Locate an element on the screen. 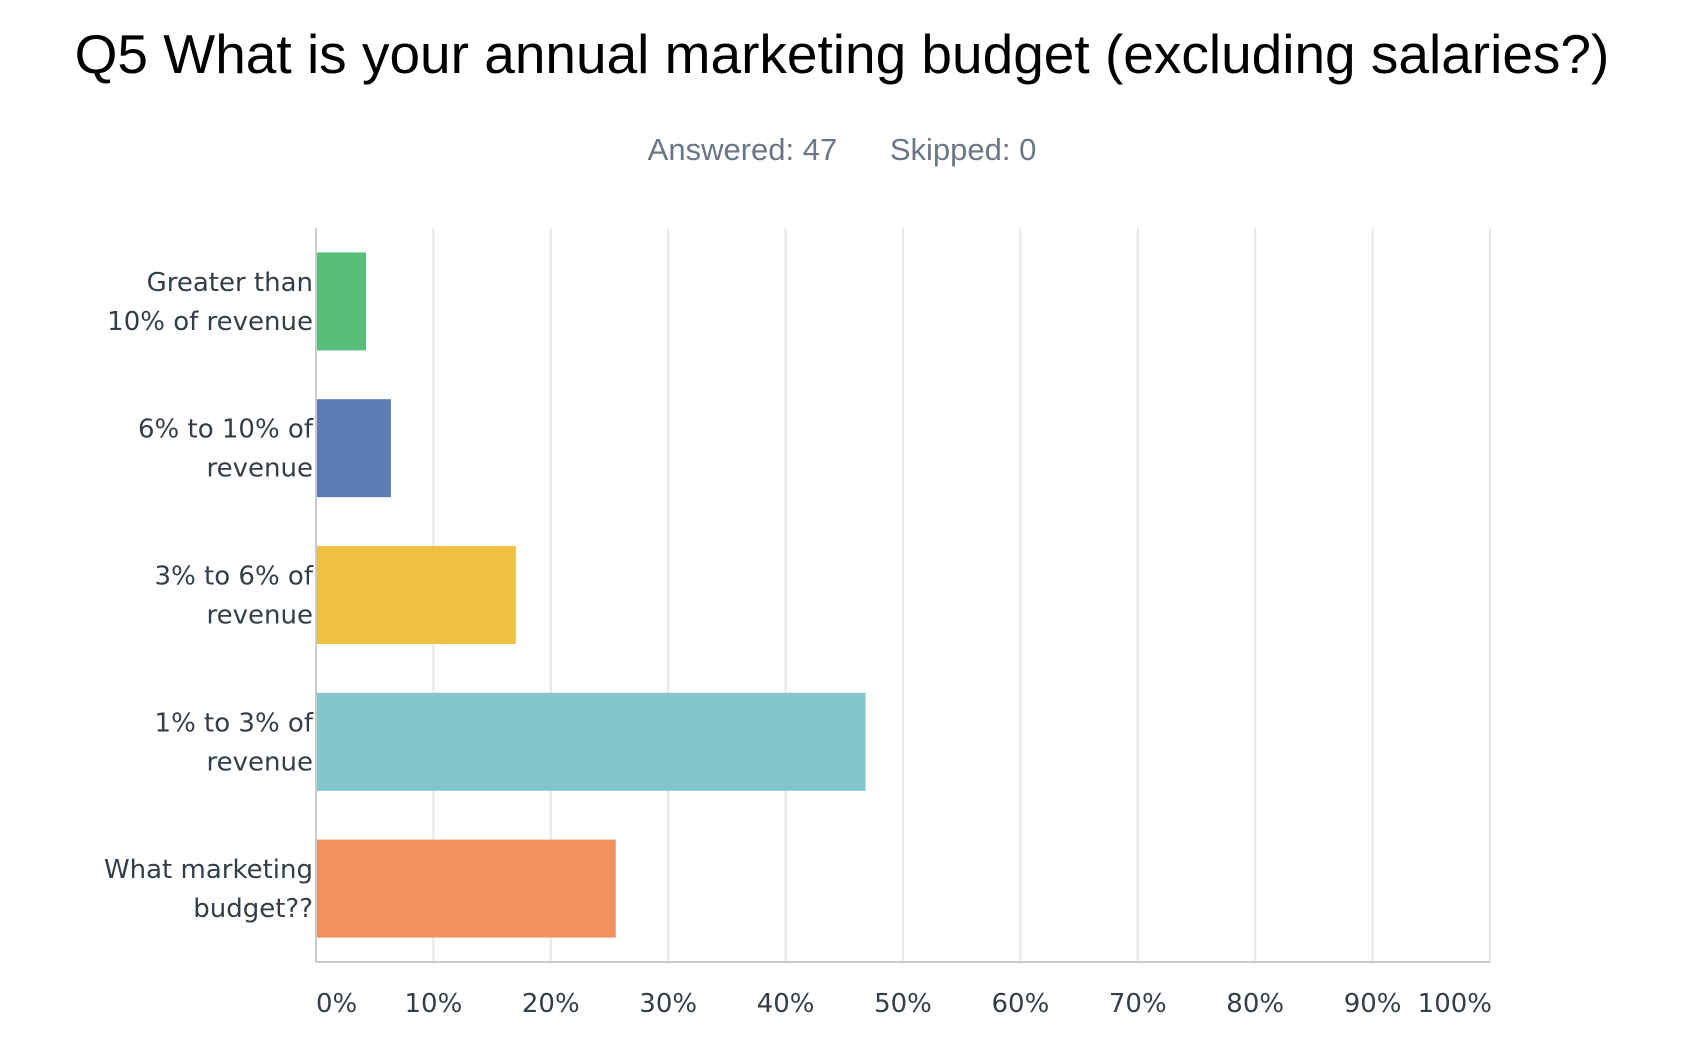  x-tick-label: 90% is located at coordinates (1373, 1004).